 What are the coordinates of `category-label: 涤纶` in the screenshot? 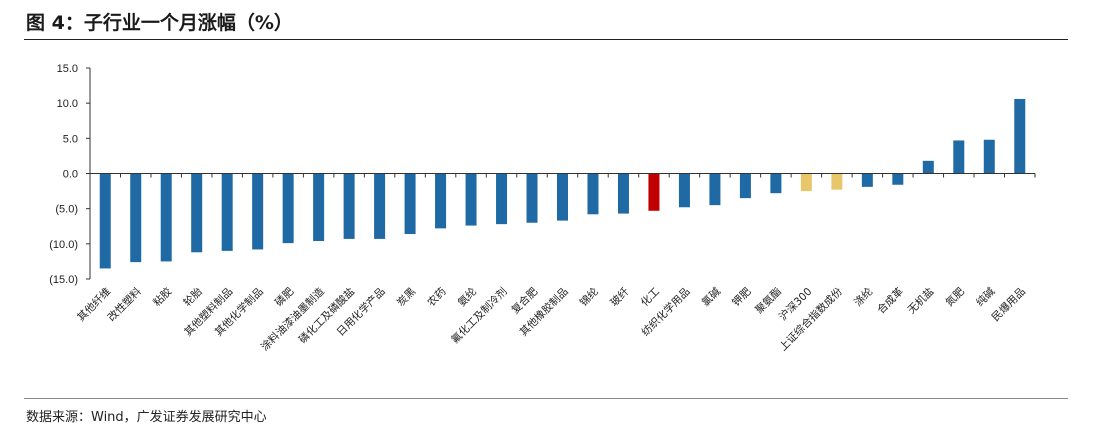 It's located at (863, 297).